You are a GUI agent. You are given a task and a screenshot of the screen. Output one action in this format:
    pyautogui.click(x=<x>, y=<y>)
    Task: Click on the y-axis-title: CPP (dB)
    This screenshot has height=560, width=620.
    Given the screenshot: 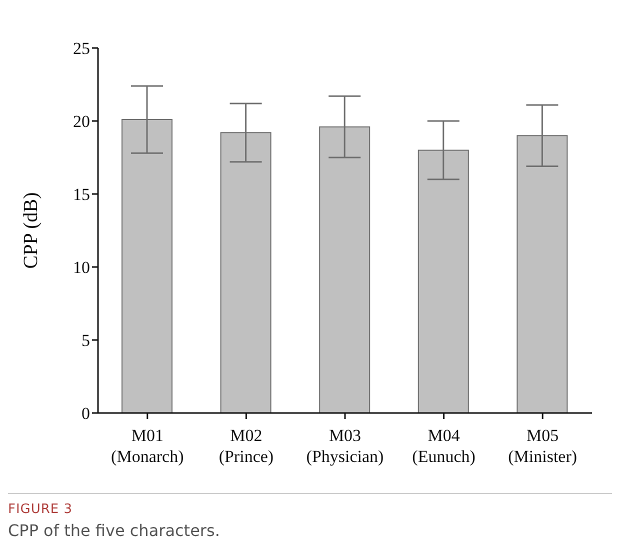 What is the action you would take?
    pyautogui.click(x=31, y=230)
    